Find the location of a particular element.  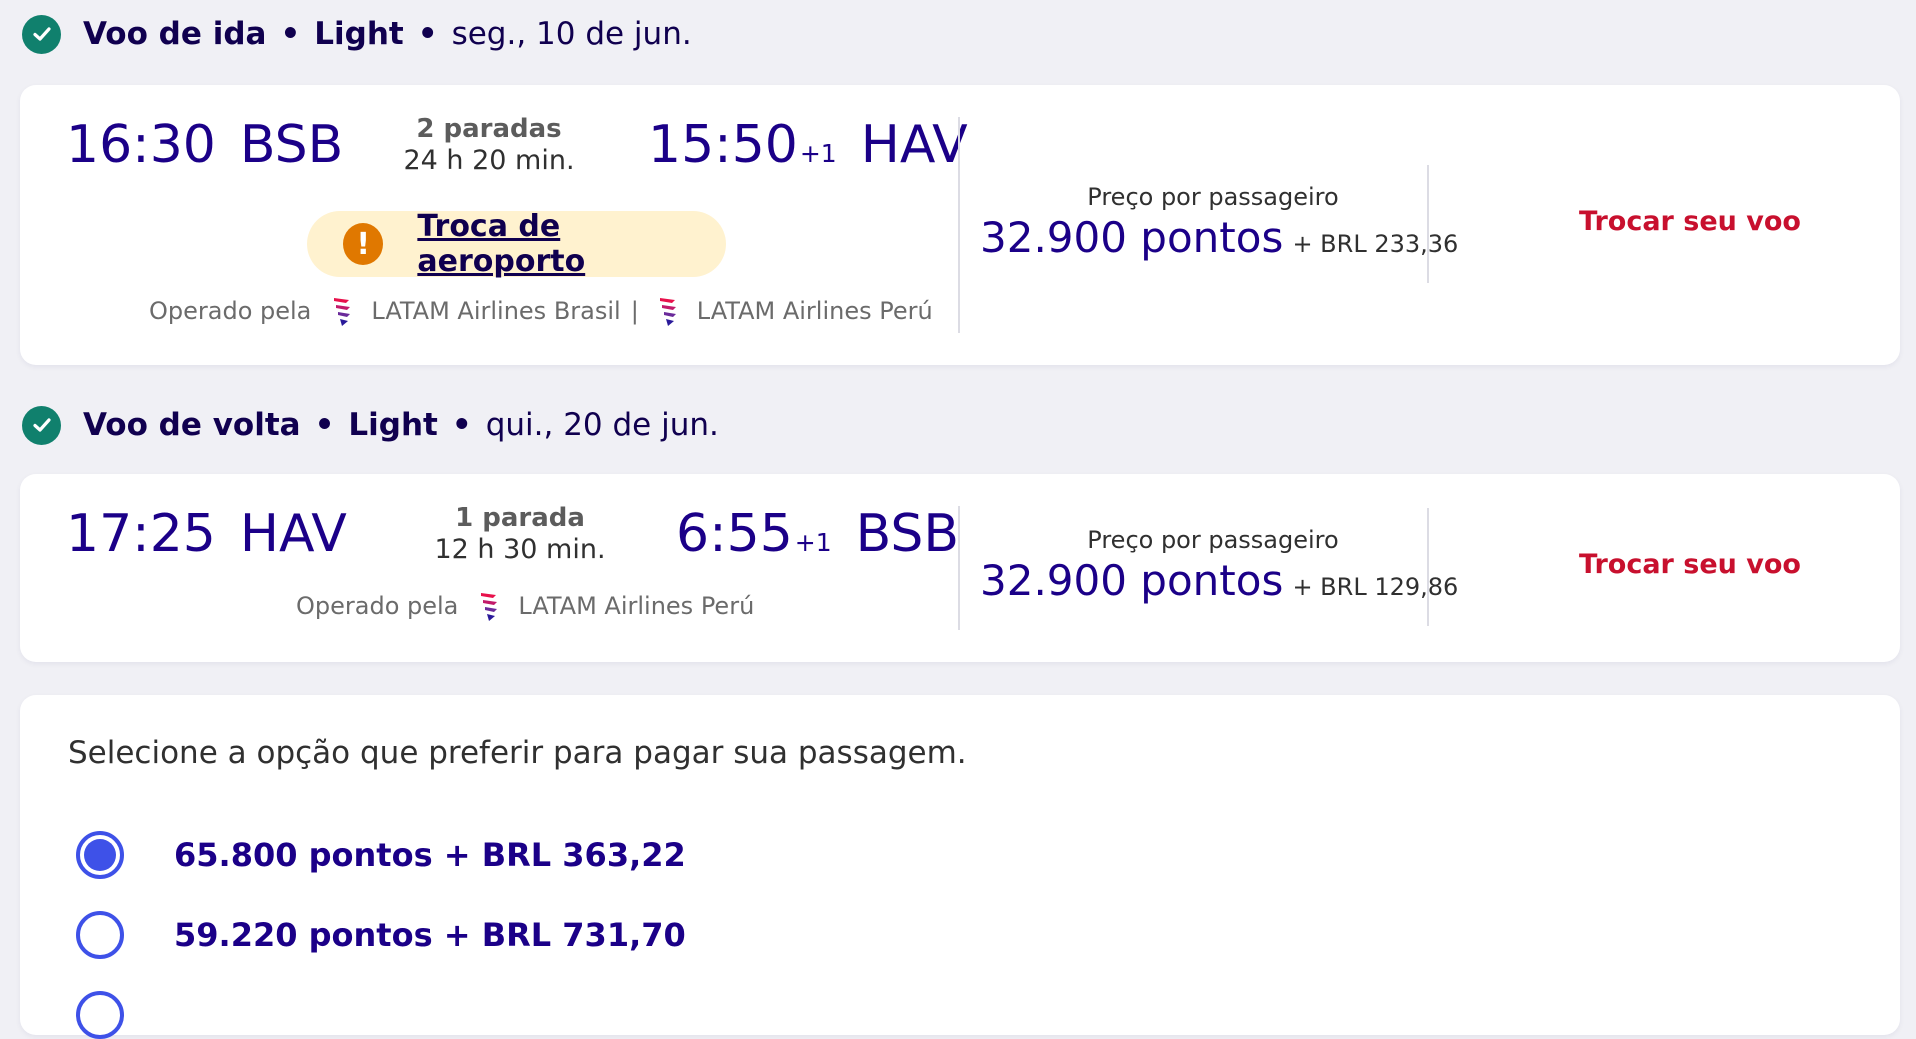

exclamation-circle-icon: ! is located at coordinates (363, 244).